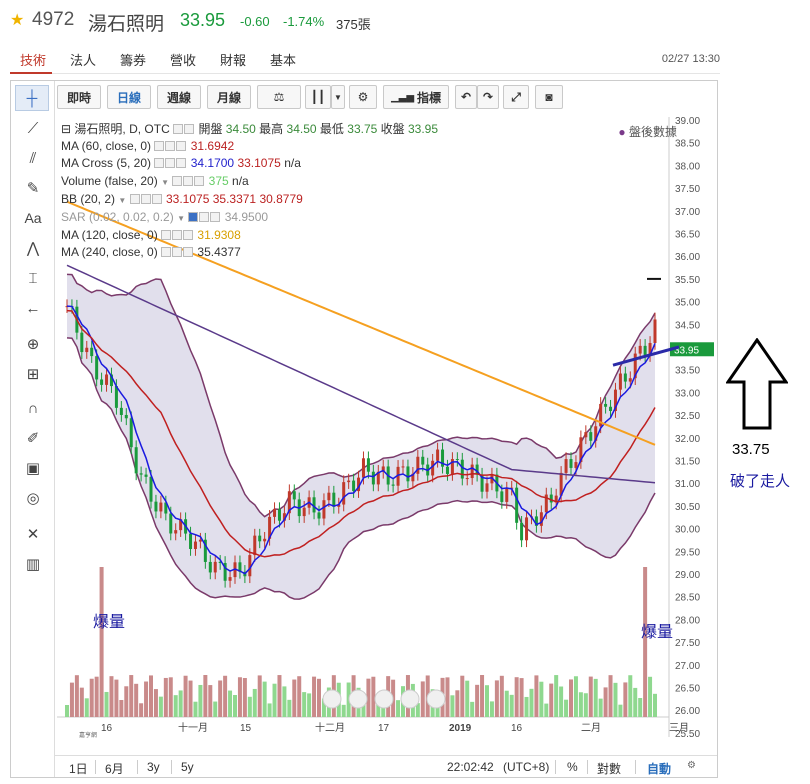 The width and height of the screenshot is (810, 784). I want to click on text-tool-icon: Aa, so click(33, 218).